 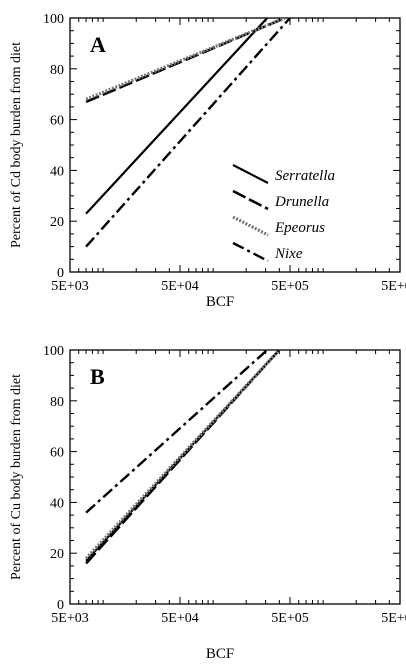 What do you see at coordinates (288, 254) in the screenshot?
I see `legend-label-nixe: Nixe` at bounding box center [288, 254].